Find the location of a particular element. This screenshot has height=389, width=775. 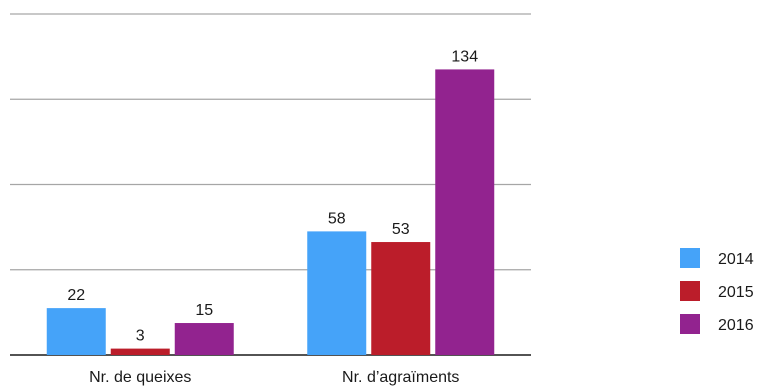

category-labels: Nr. de queixes Nr. d’agraïments is located at coordinates (274, 377).